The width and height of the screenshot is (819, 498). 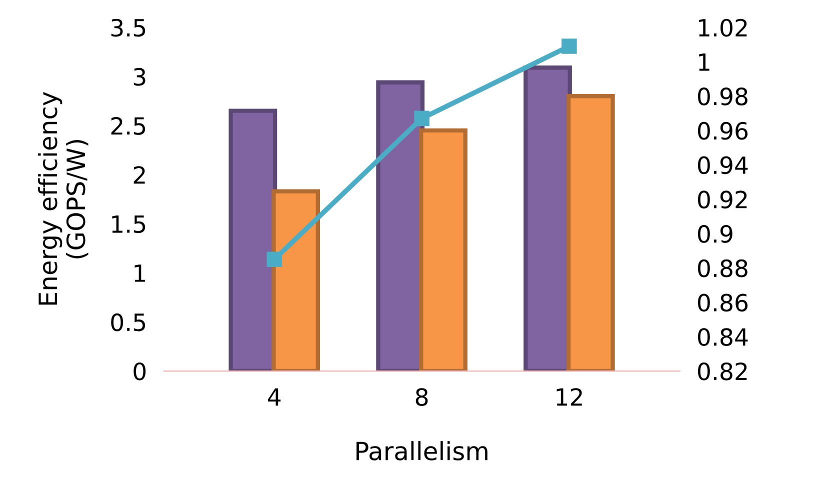 What do you see at coordinates (128, 322) in the screenshot?
I see `y-tick-label: 0.5` at bounding box center [128, 322].